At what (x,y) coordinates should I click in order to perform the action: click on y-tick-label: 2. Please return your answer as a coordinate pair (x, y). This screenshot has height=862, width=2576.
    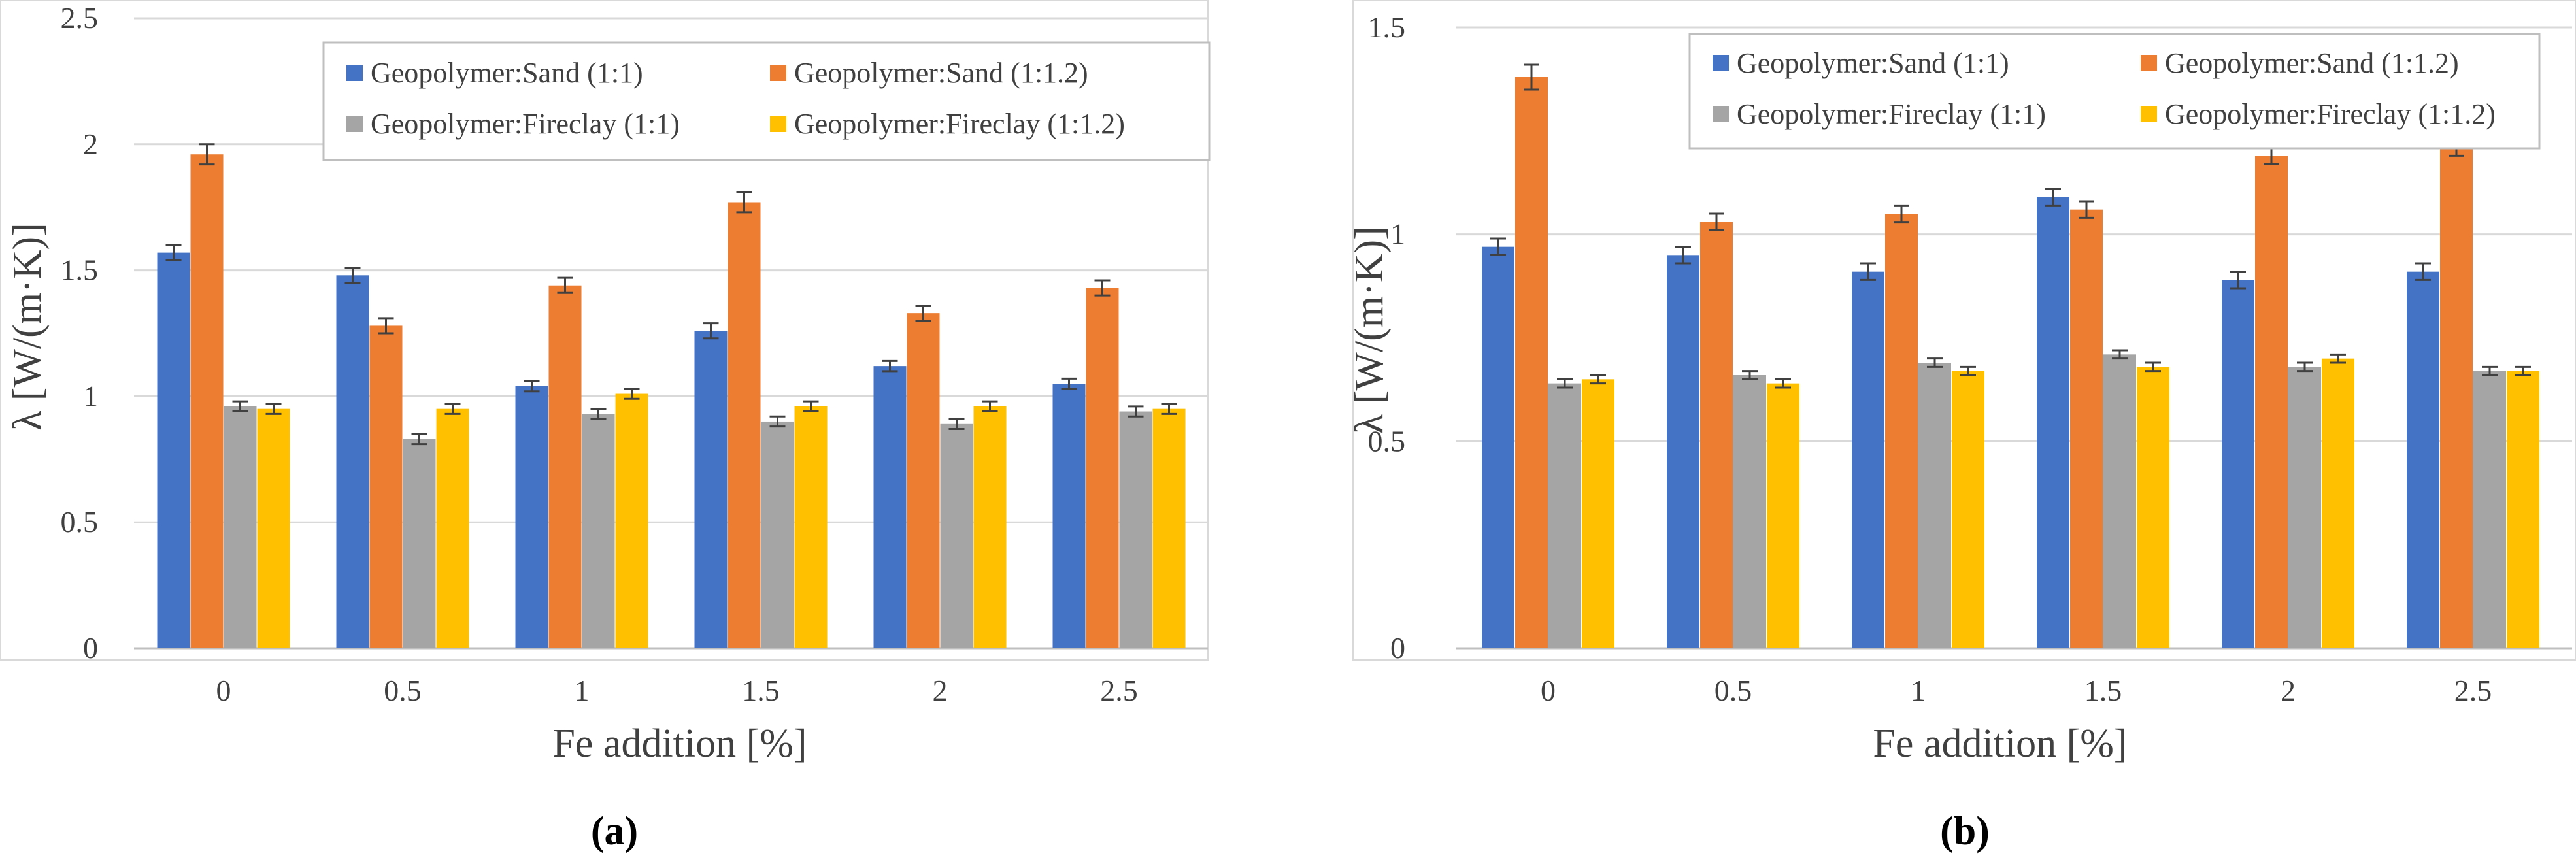
    Looking at the image, I should click on (91, 144).